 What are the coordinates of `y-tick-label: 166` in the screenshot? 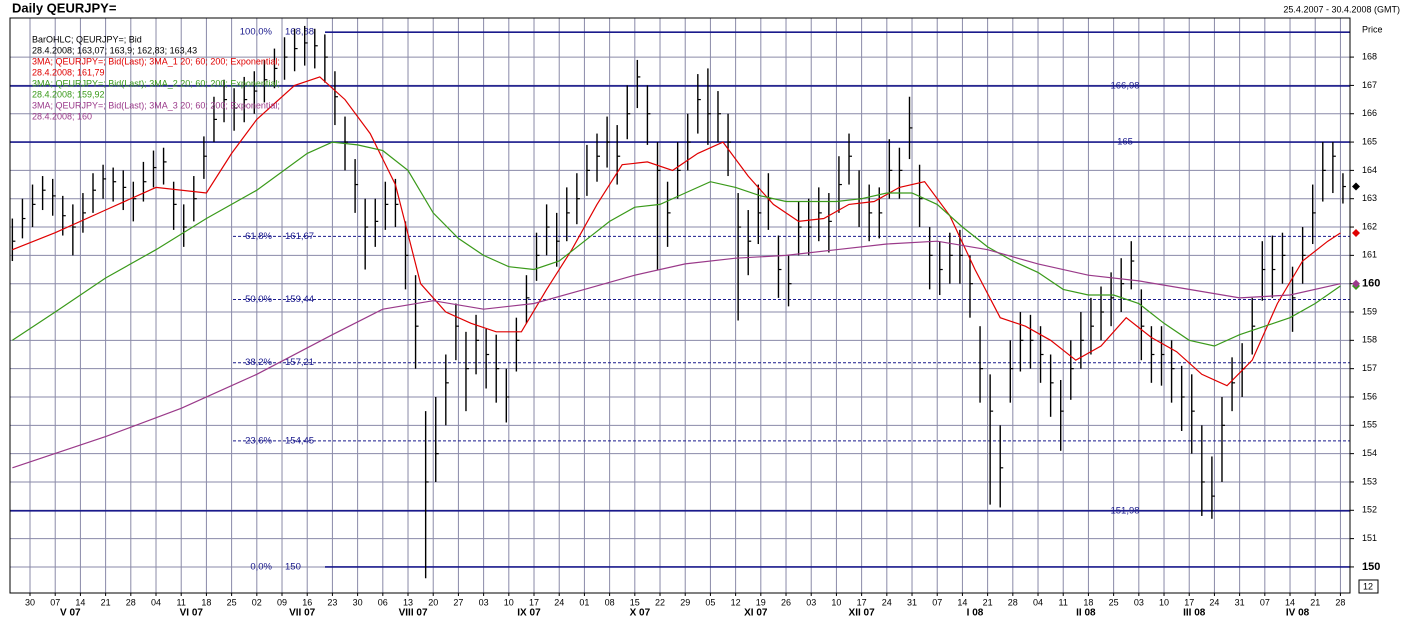 It's located at (1369, 113).